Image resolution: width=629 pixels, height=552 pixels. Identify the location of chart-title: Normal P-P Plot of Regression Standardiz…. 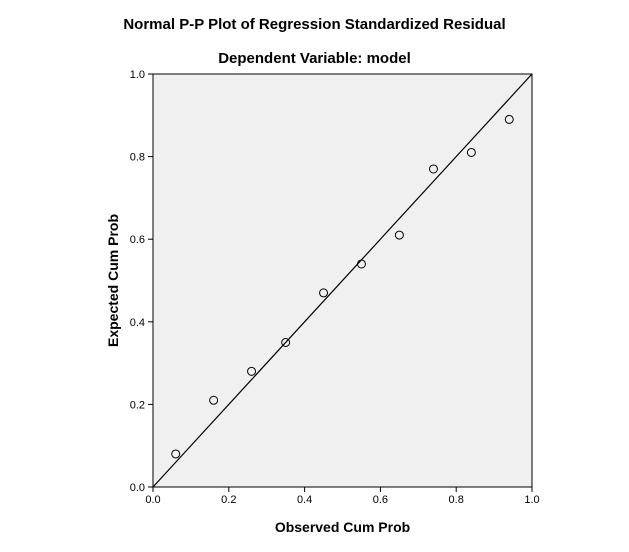
(314, 24).